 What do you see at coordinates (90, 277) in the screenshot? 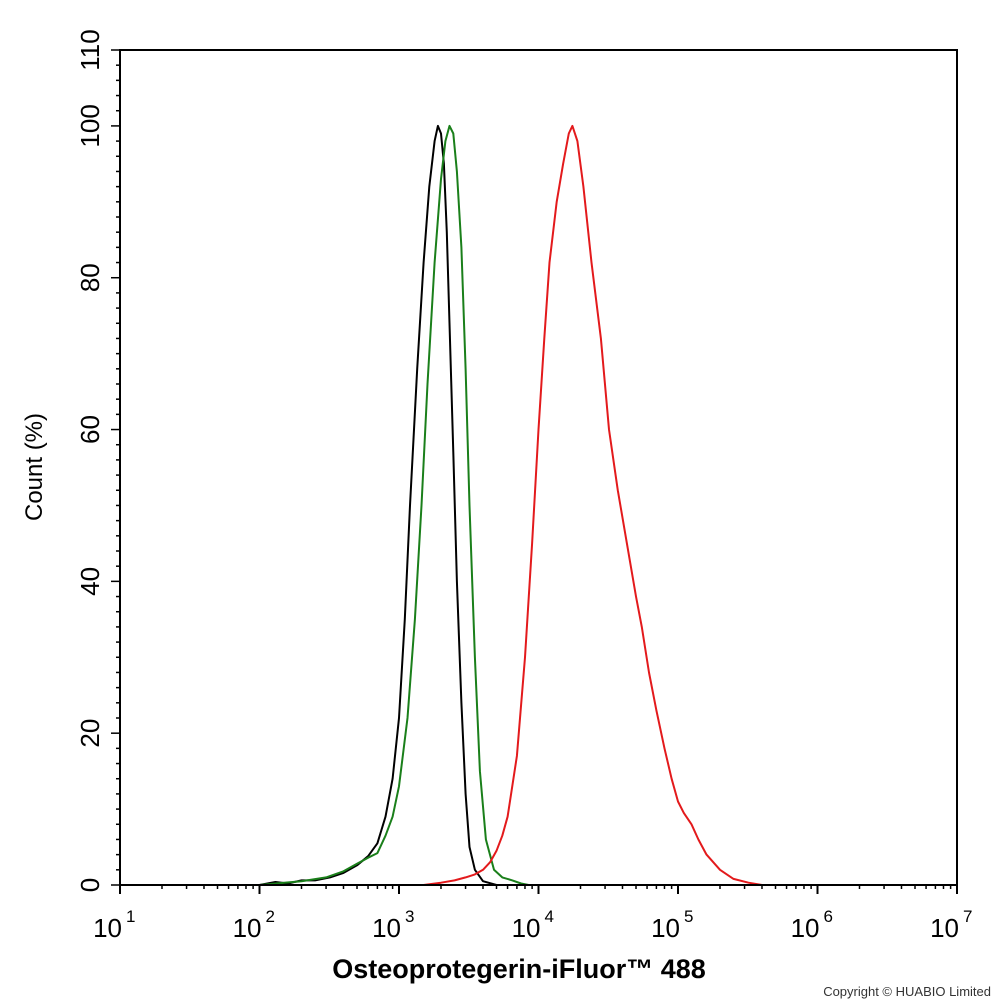
I see `y-tick-label: 80` at bounding box center [90, 277].